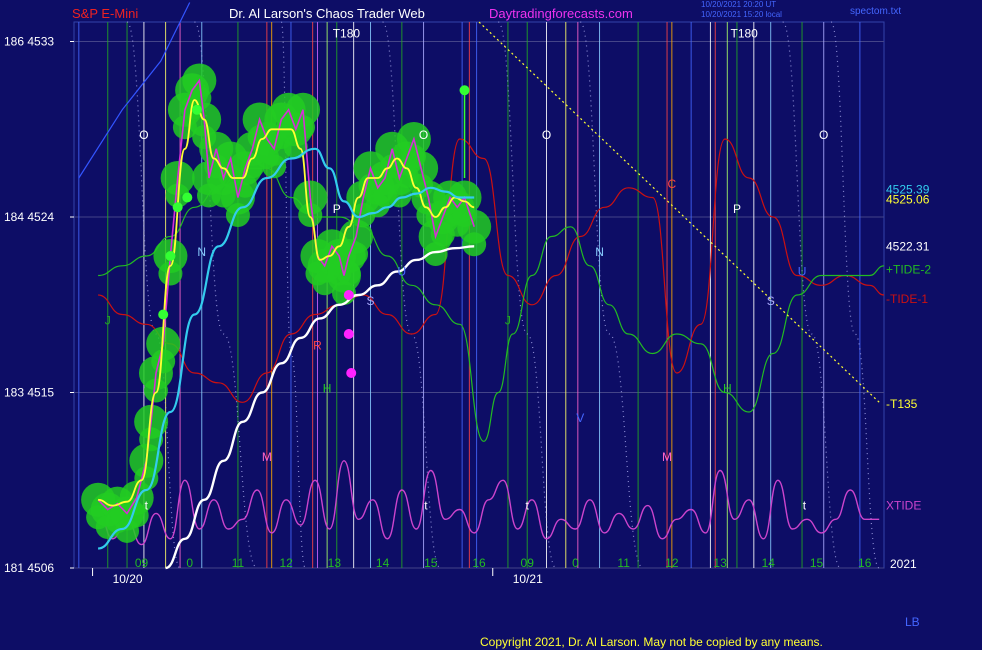 The image size is (982, 650). What do you see at coordinates (546, 135) in the screenshot?
I see `marker-label-2: O` at bounding box center [546, 135].